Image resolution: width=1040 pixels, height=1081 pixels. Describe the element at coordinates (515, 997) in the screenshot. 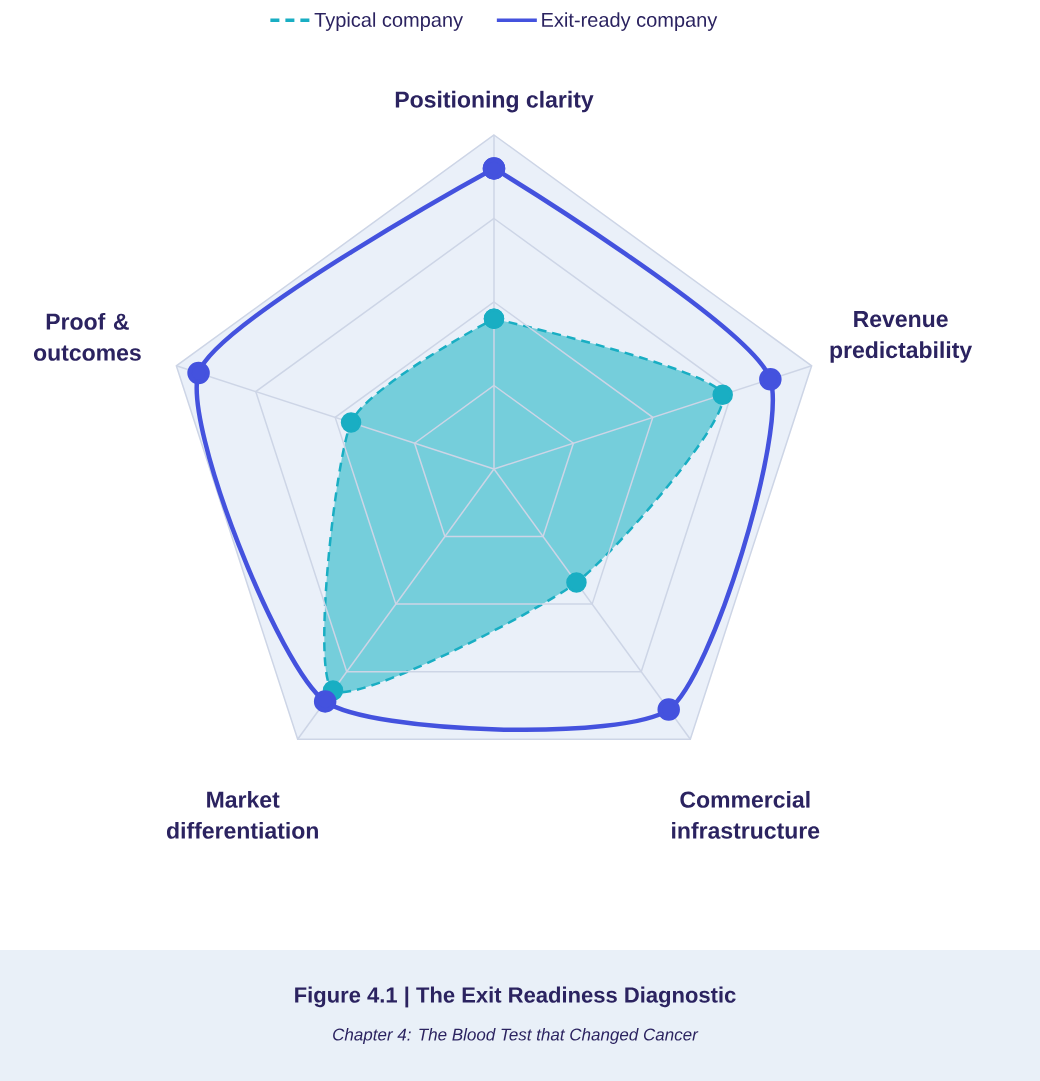

I see `text: Figure 4.1 | The Exit Readiness Diagnostic` at that location.